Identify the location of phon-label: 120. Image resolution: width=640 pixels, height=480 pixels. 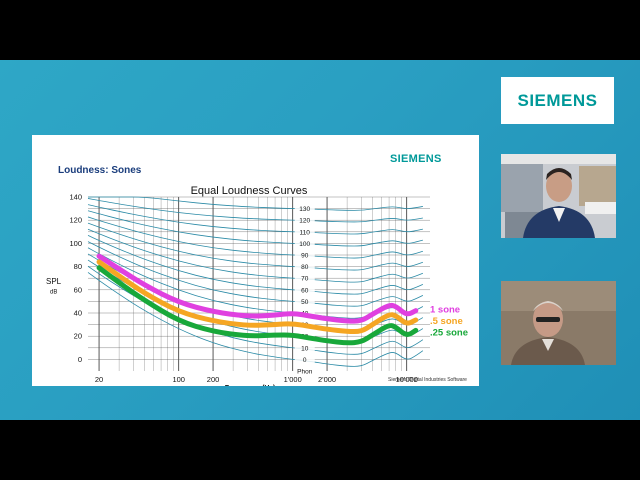
(304, 221).